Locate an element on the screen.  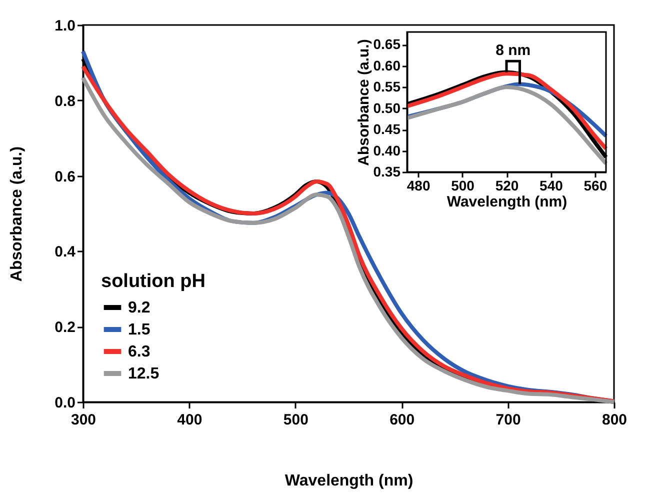
y-tick-label: 1.0 is located at coordinates (65, 26).